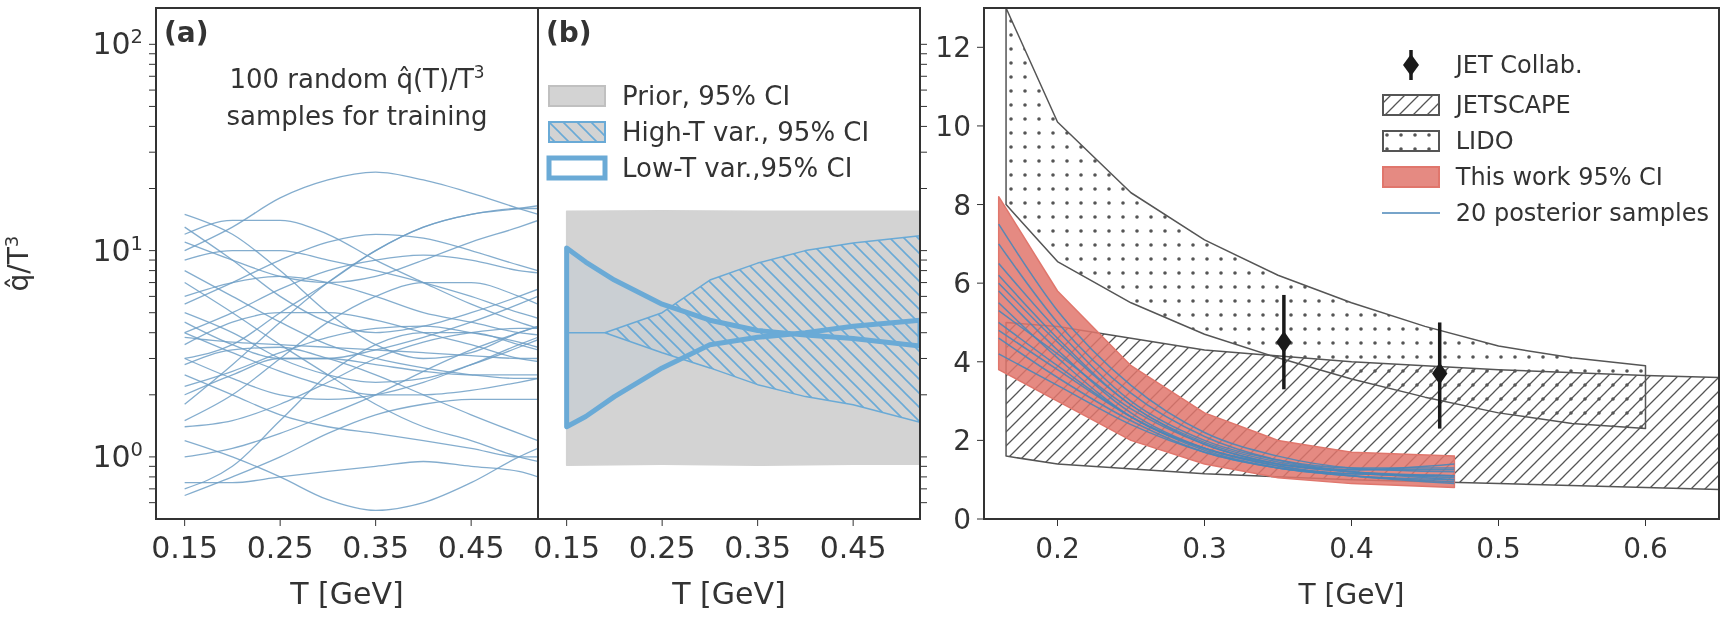 The height and width of the screenshot is (621, 1721). What do you see at coordinates (1484, 141) in the screenshot?
I see `legend-label: LIDO` at bounding box center [1484, 141].